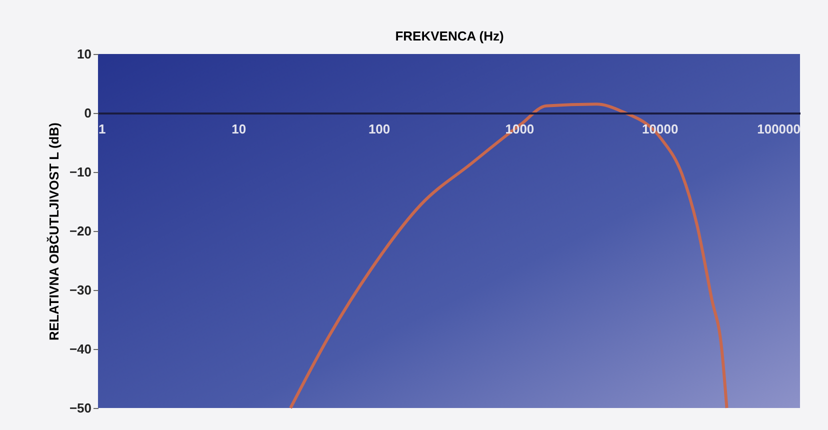 Image resolution: width=828 pixels, height=430 pixels. I want to click on y-tick-label: −10, so click(80, 172).